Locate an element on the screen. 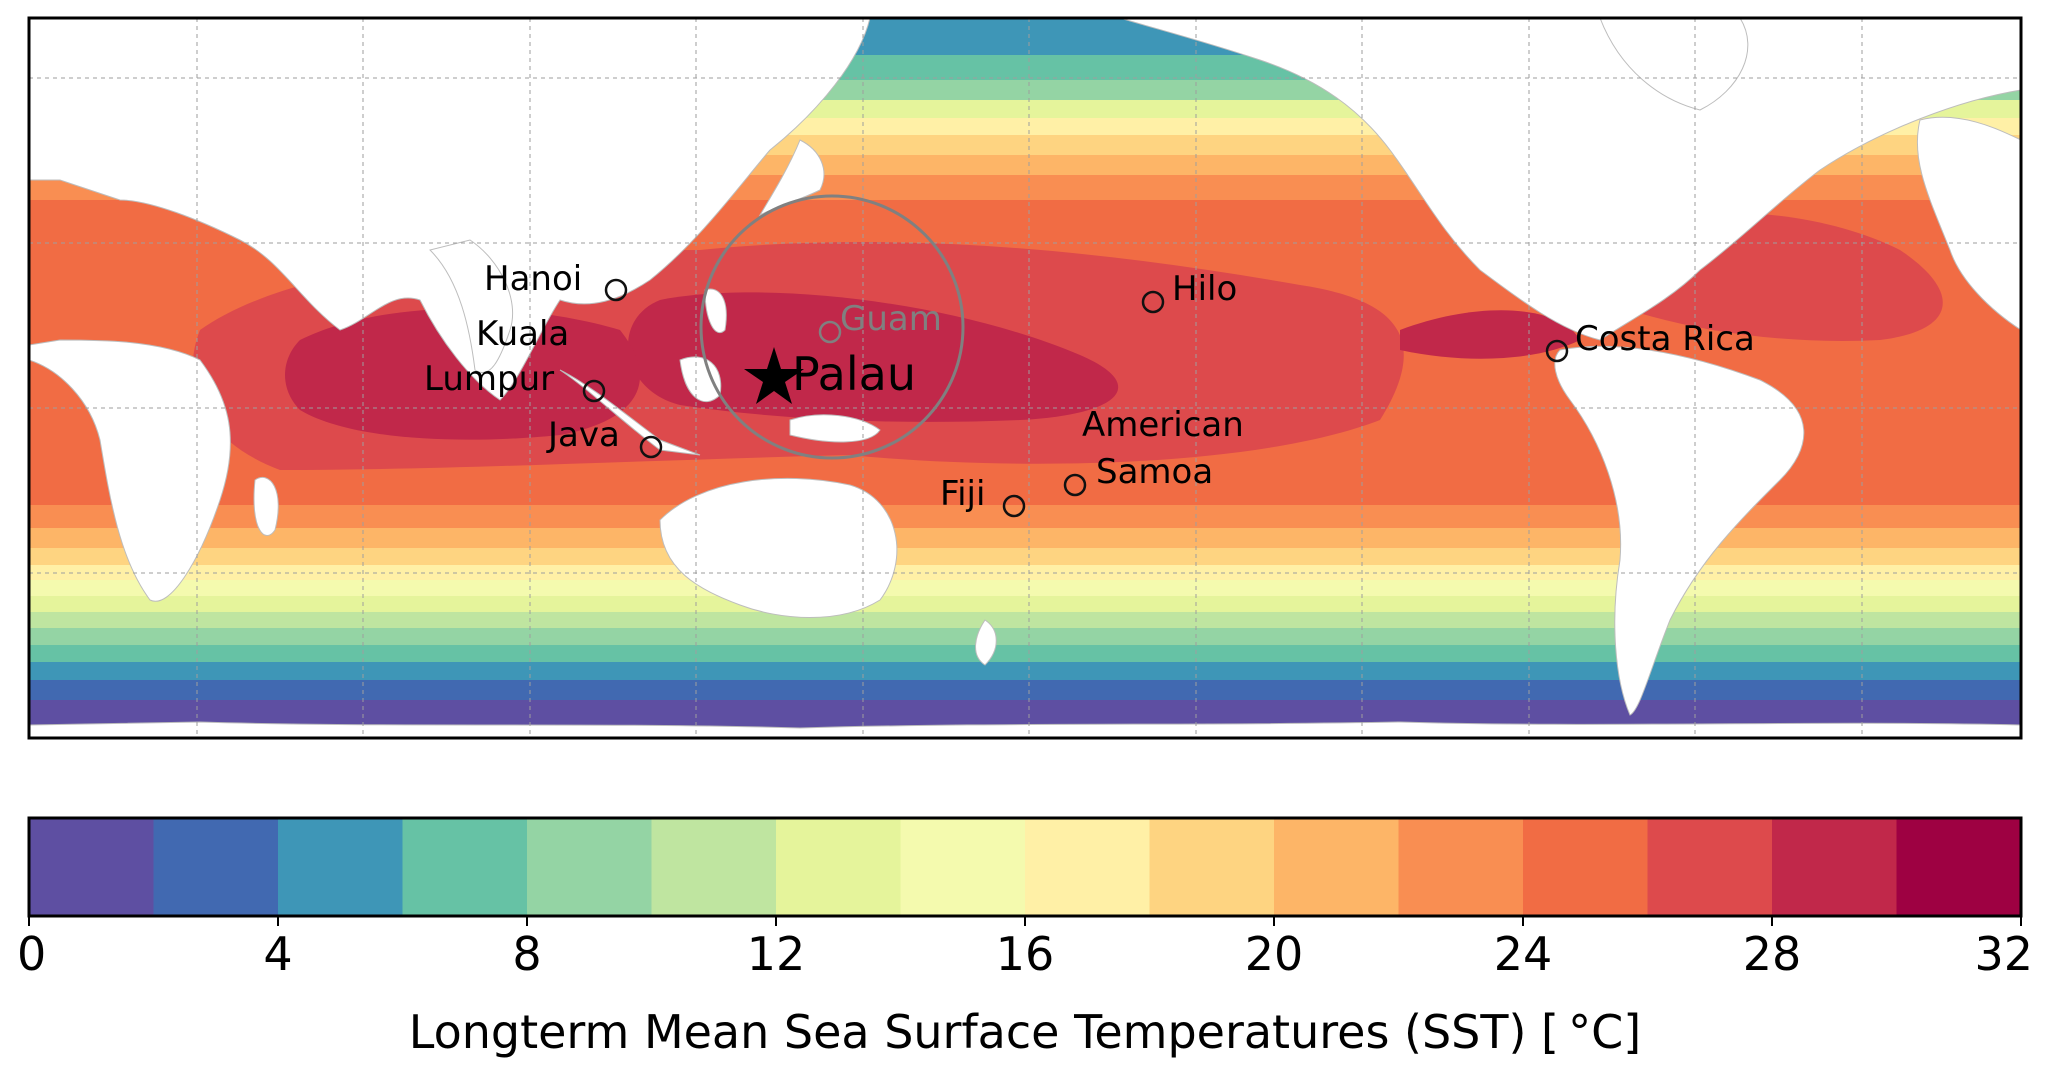 This screenshot has height=1078, width=2067. colorbar-tick-label-20: 20 is located at coordinates (1274, 954).